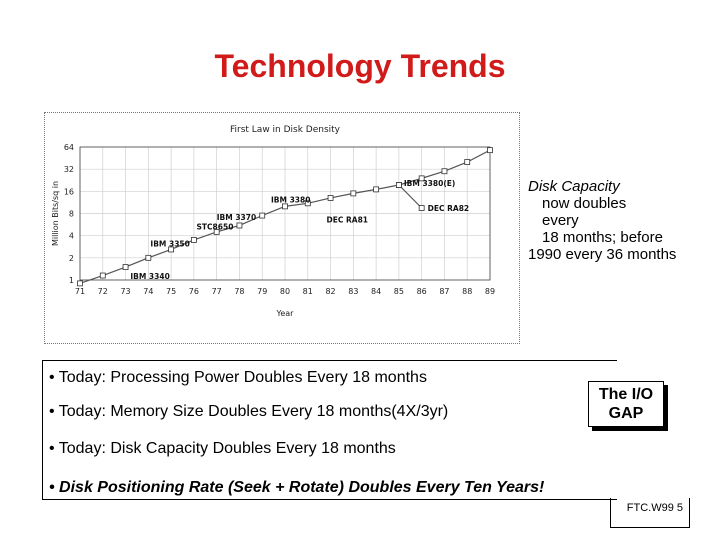 Image resolution: width=720 pixels, height=540 pixels. What do you see at coordinates (429, 183) in the screenshot?
I see `point-annotation: IBM 3380(E)` at bounding box center [429, 183].